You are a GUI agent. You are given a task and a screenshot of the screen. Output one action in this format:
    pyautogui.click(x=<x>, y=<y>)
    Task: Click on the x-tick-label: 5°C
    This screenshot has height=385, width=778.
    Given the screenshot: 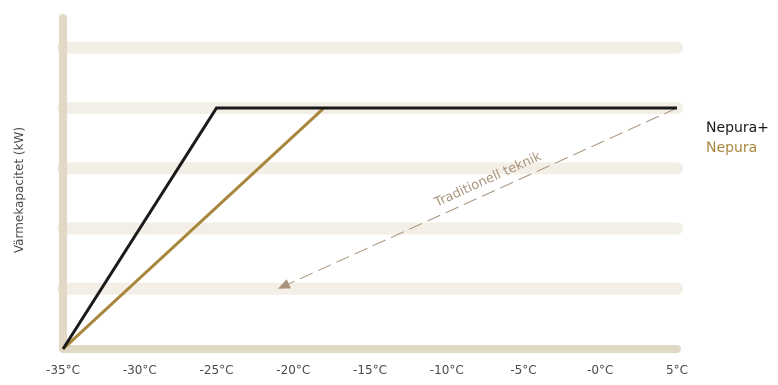 What is the action you would take?
    pyautogui.click(x=677, y=370)
    